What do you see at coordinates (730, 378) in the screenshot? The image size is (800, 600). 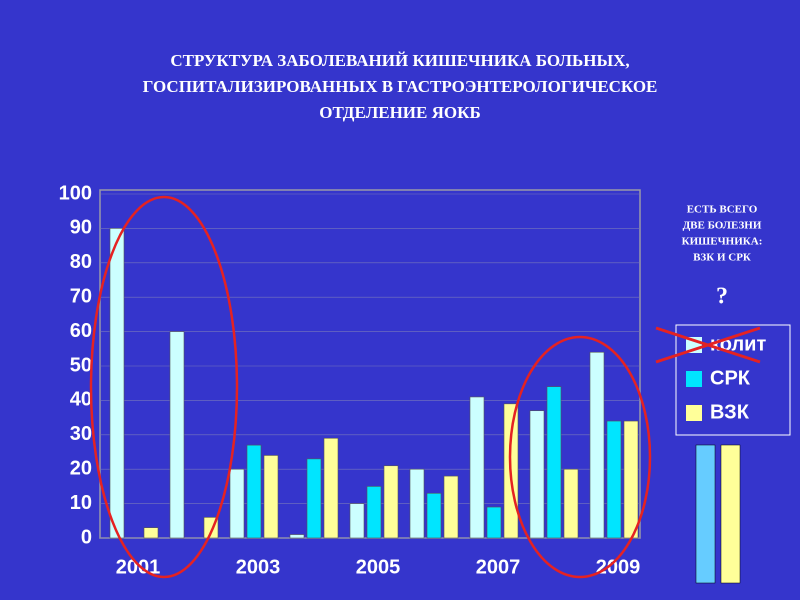 I see `legend-label: СРК` at bounding box center [730, 378].